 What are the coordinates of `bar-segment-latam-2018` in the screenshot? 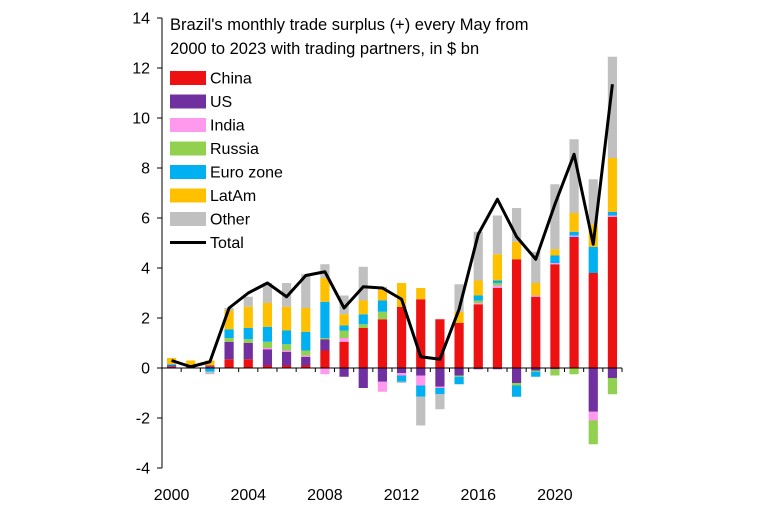 It's located at (516, 250).